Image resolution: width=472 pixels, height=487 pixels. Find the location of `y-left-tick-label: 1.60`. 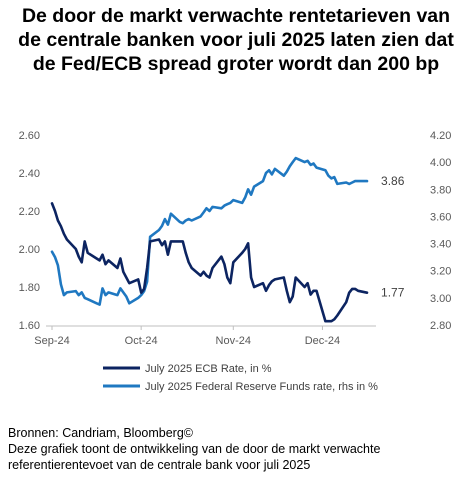

y-left-tick-label: 1.60 is located at coordinates (29, 326).